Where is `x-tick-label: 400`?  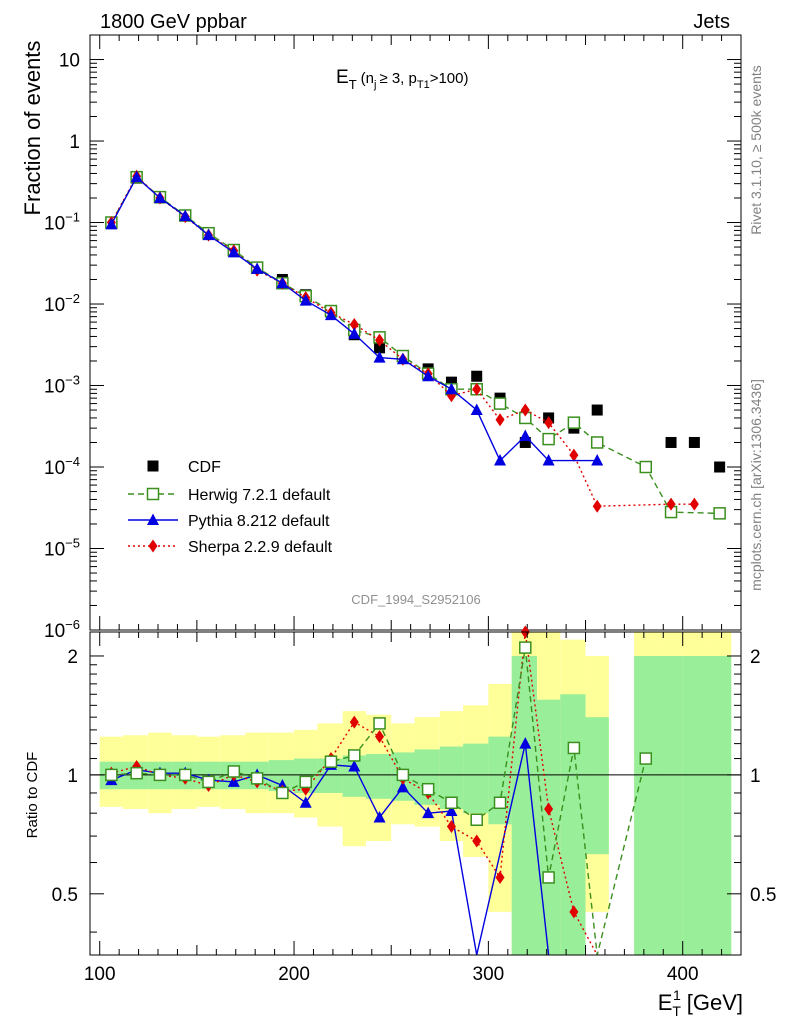
x-tick-label: 400 is located at coordinates (683, 974).